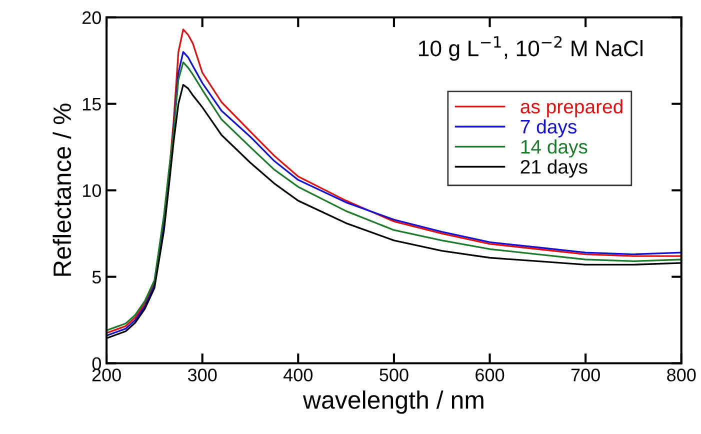 The height and width of the screenshot is (434, 701). What do you see at coordinates (530, 48) in the screenshot?
I see `annotation: 10 g L$^{−1}$, 10$^{−2}$ M NaCl` at bounding box center [530, 48].